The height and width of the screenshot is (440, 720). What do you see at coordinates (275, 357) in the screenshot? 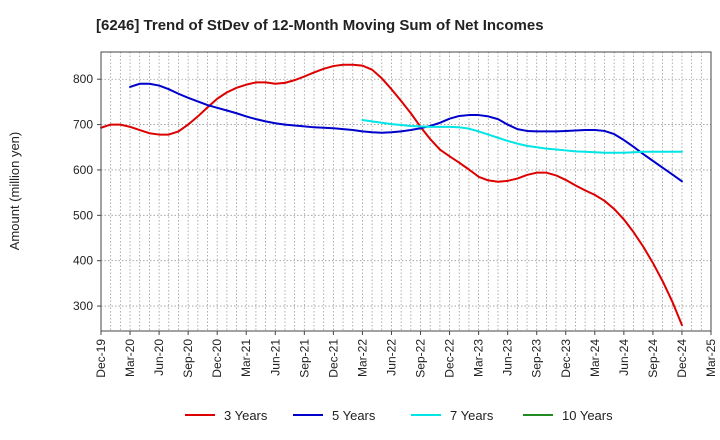
I see `x-tick-label: Jun-21` at bounding box center [275, 357].